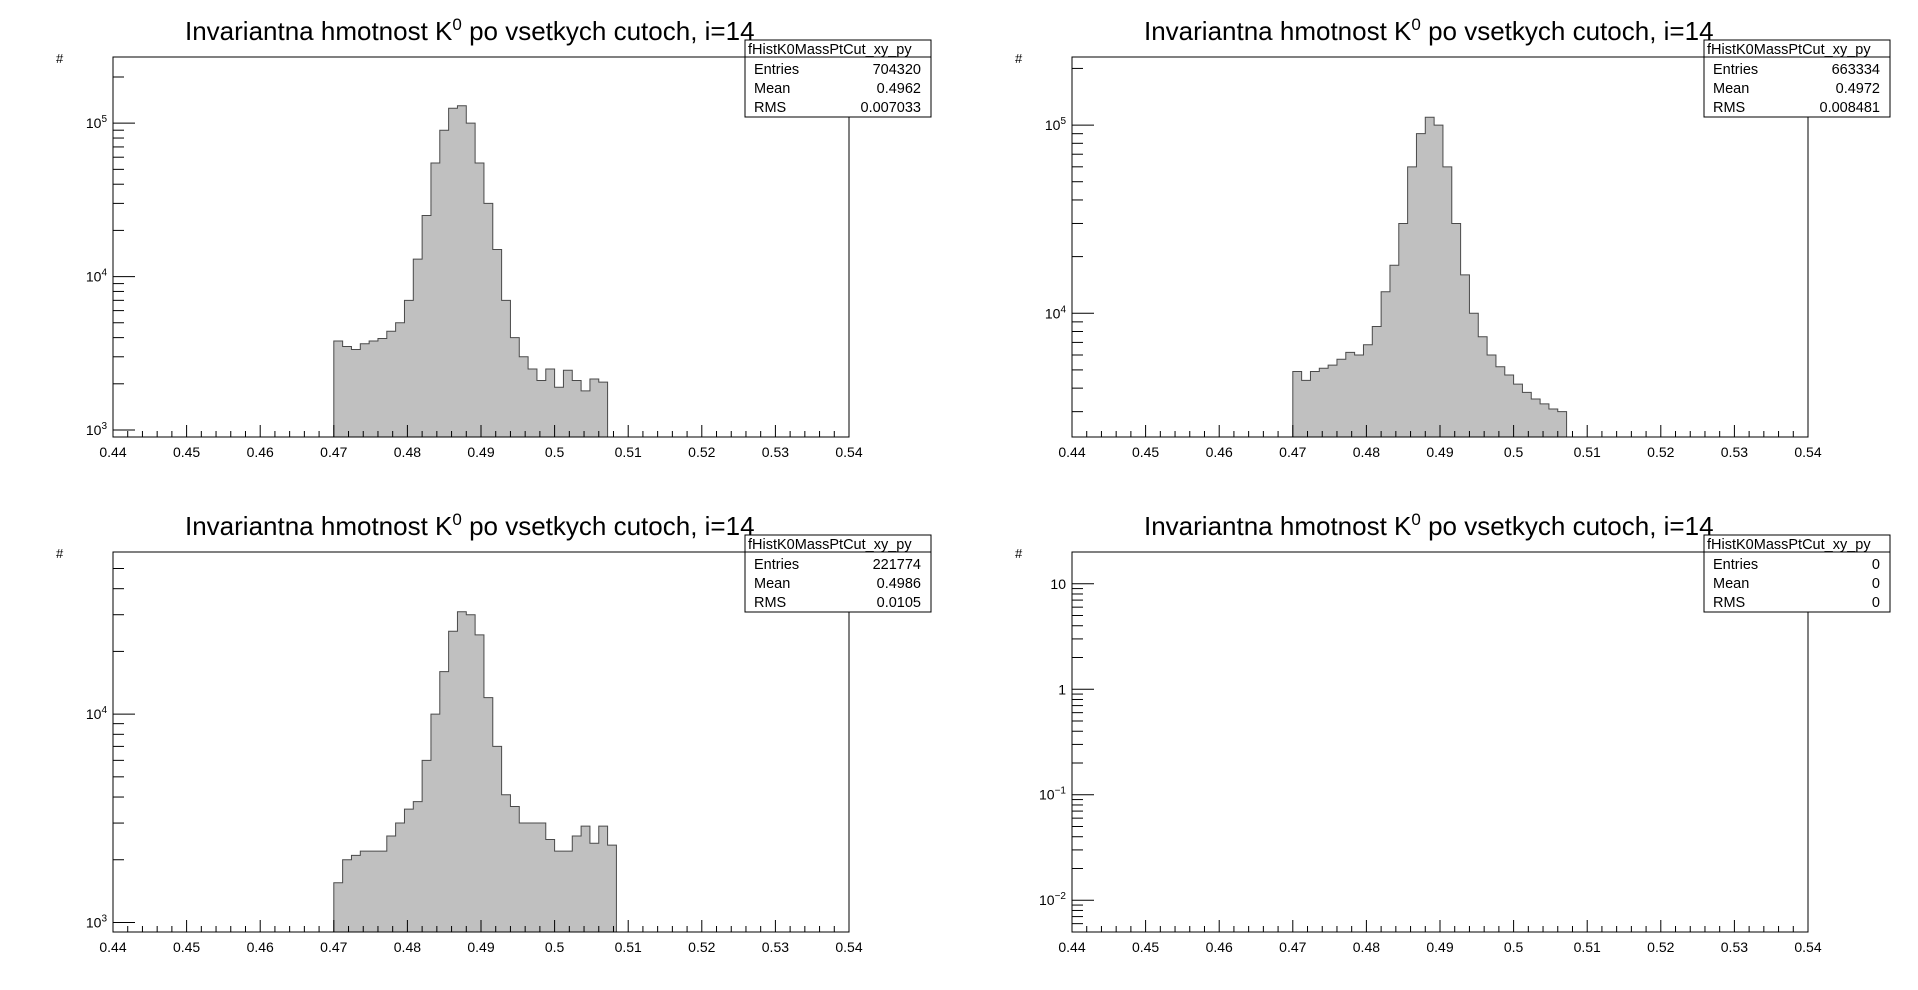  What do you see at coordinates (899, 584) in the screenshot?
I see `stats-mean-value: 0.4986` at bounding box center [899, 584].